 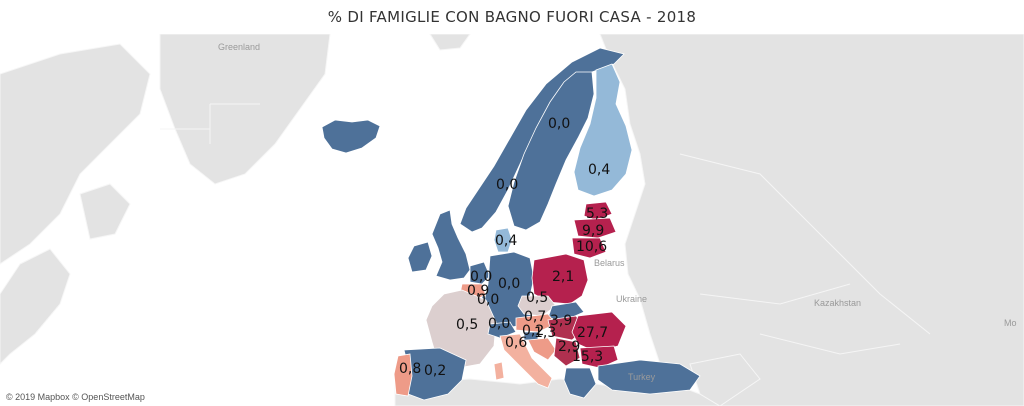 I want to click on country-bulgaria, so click(x=599, y=357).